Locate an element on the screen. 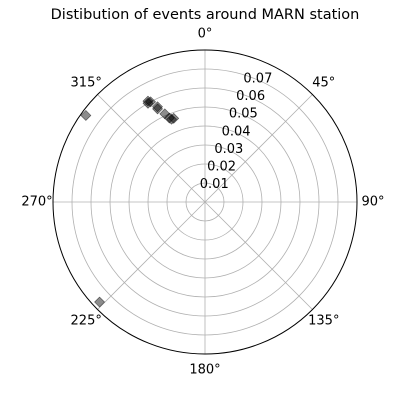  theta-tick-label: 45° is located at coordinates (323, 83).